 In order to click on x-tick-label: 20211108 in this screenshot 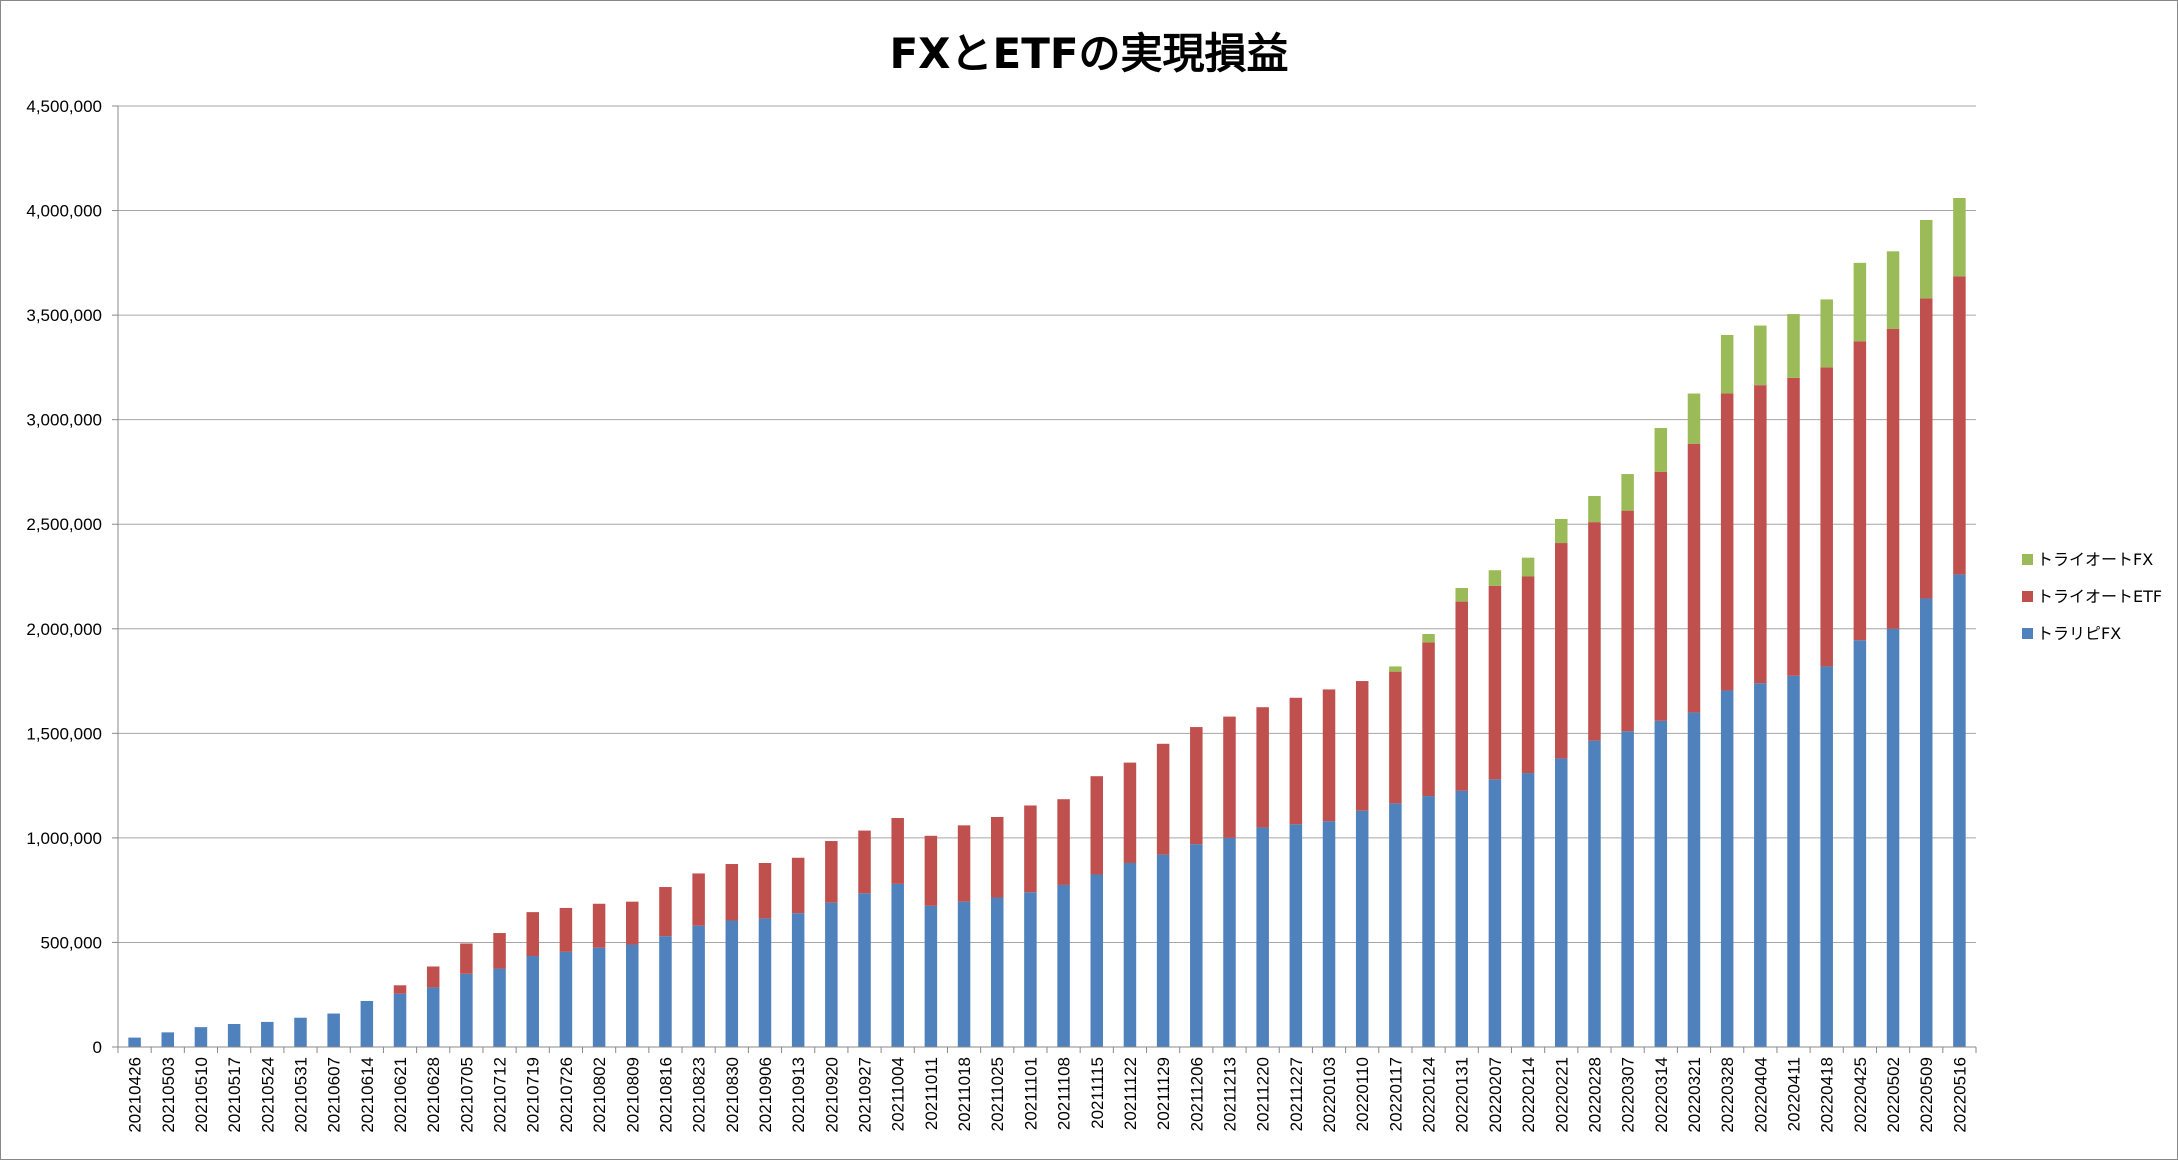, I will do `click(1064, 1093)`.